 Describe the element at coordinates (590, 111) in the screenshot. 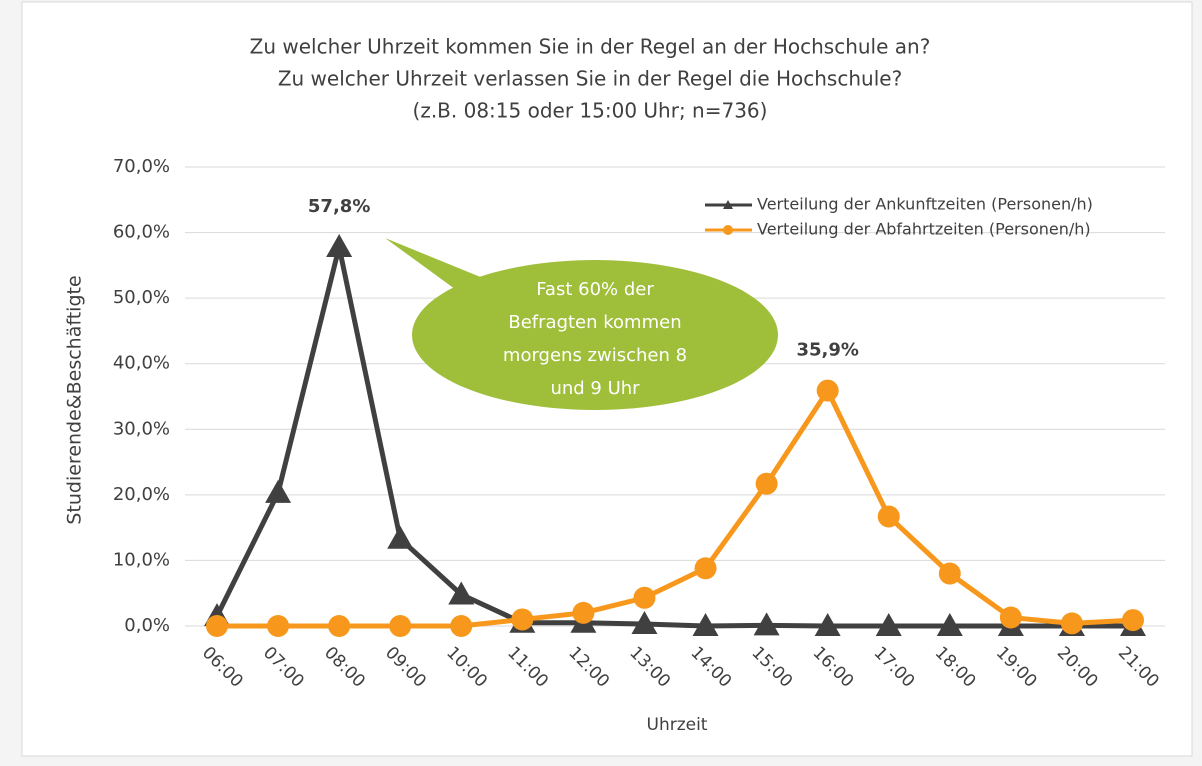

I see `chart-title: (z.B. 08:15 oder 15:00 Uhr; n=736)` at that location.